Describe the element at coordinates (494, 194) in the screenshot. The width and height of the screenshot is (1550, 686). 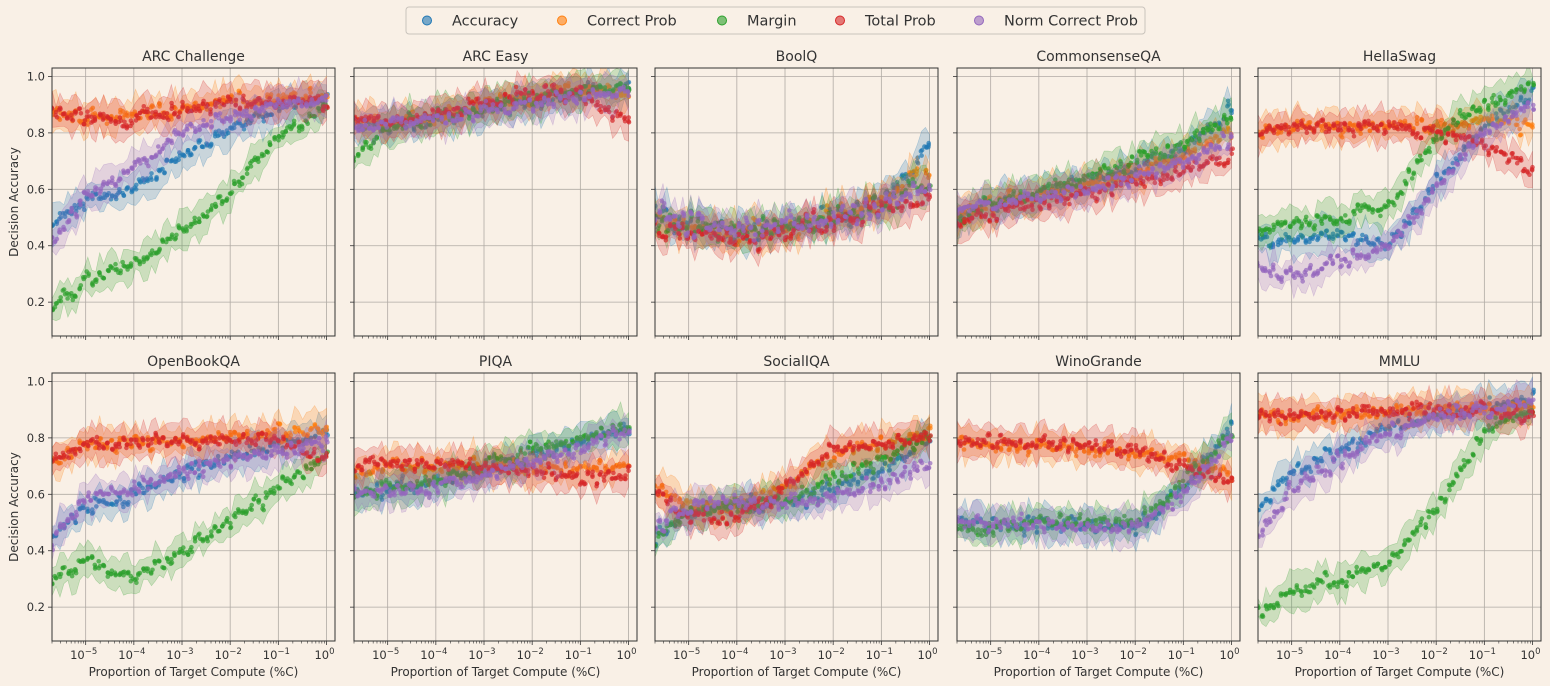
I see `panel-arc-easy: ARC Easy` at that location.